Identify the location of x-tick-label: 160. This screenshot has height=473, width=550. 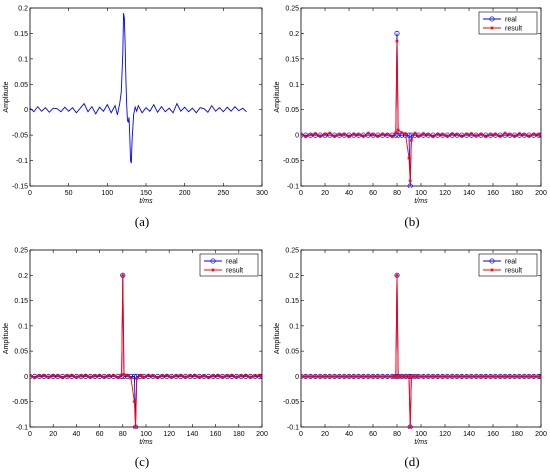
(216, 434).